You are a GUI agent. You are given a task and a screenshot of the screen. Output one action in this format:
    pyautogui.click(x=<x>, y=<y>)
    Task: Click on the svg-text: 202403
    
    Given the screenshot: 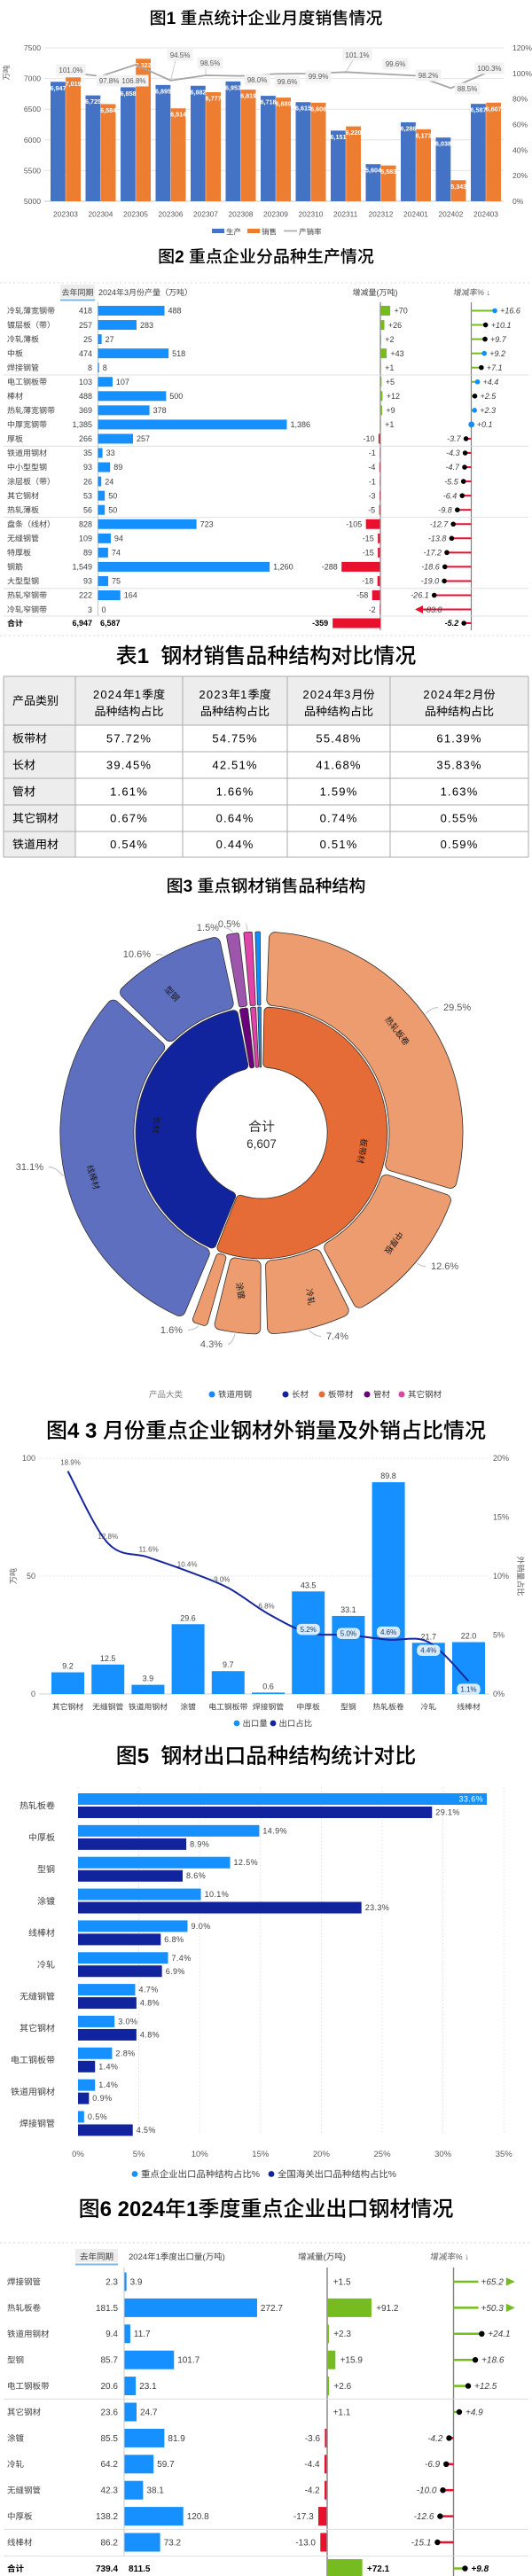 What is the action you would take?
    pyautogui.click(x=485, y=214)
    